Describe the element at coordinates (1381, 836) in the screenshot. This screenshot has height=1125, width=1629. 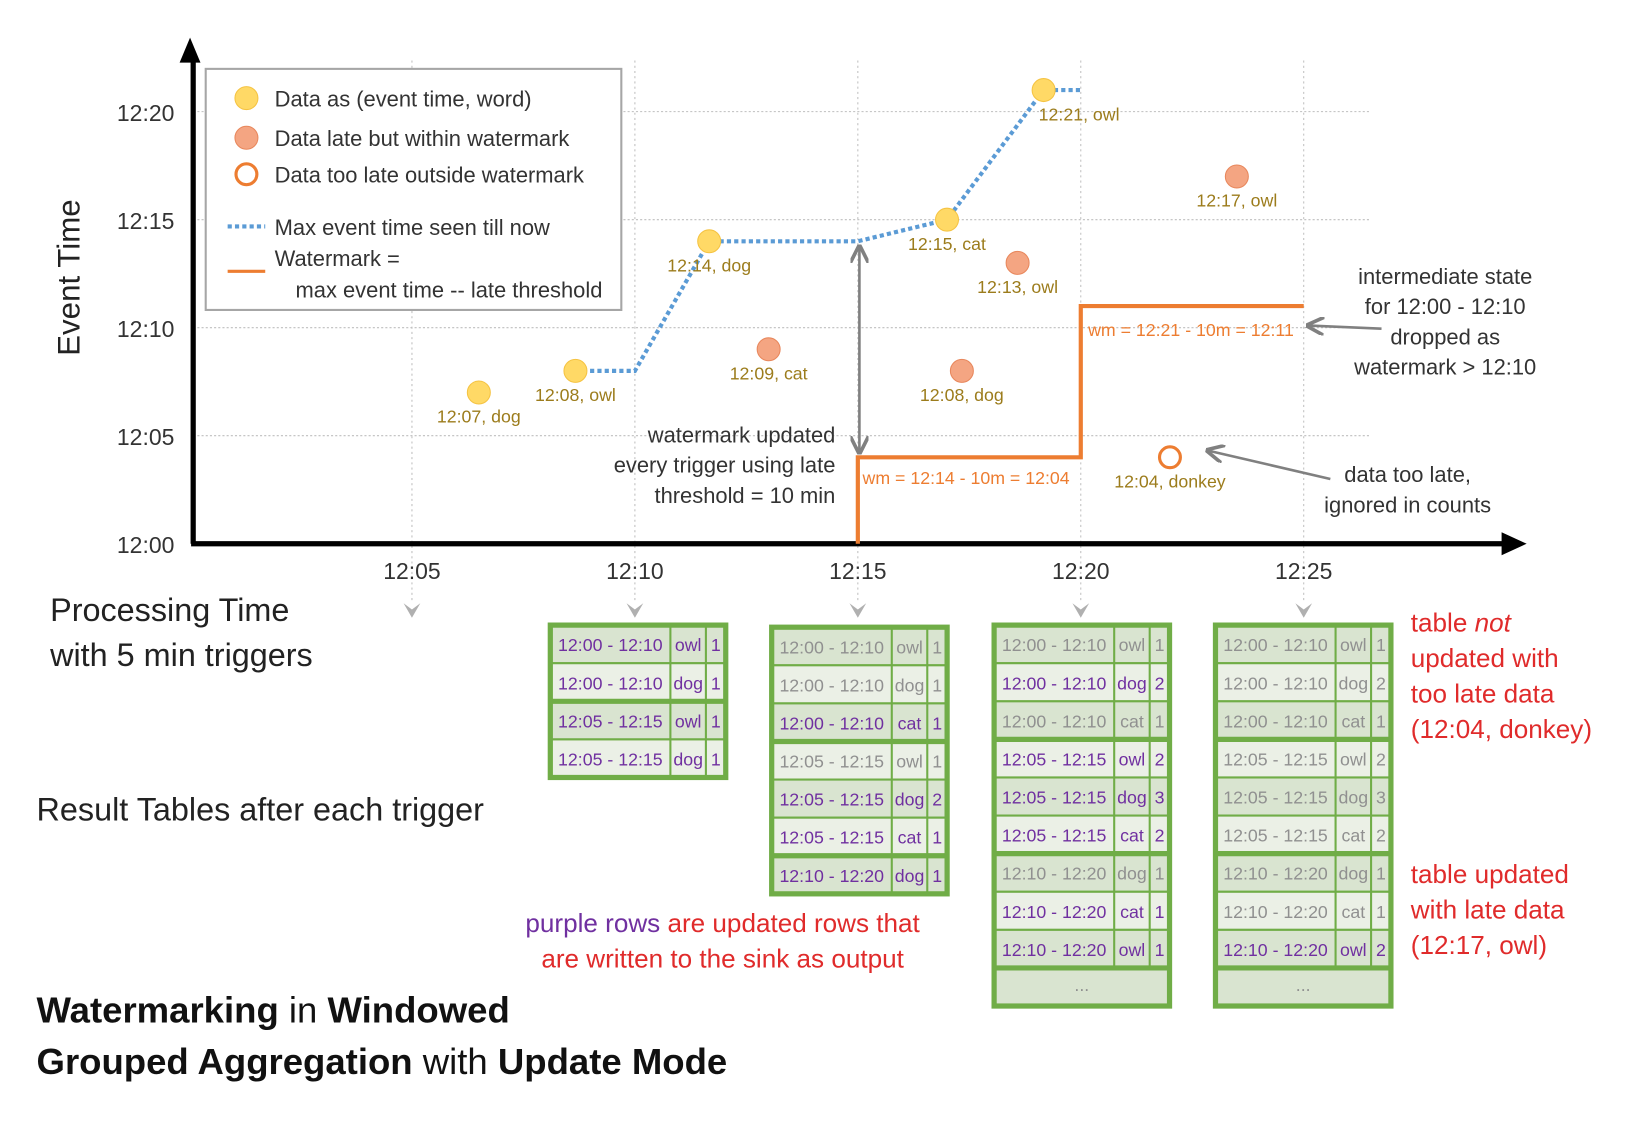
I see `cell-count: 2` at that location.